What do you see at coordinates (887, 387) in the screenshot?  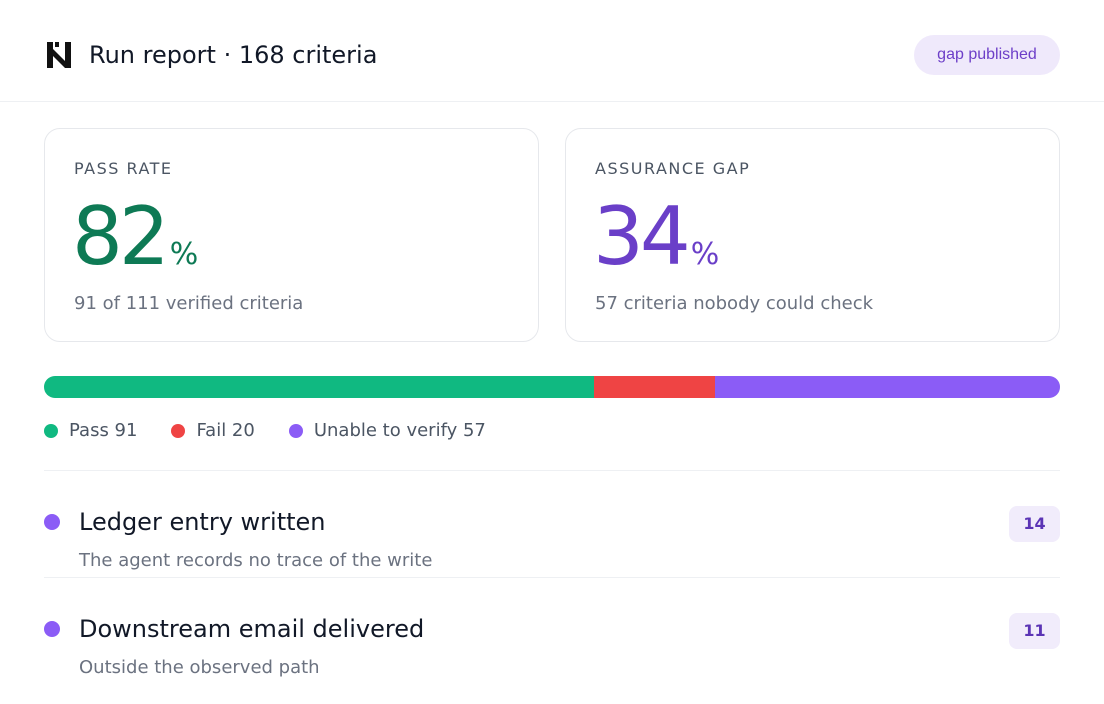 I see `bar-segment-unverified` at bounding box center [887, 387].